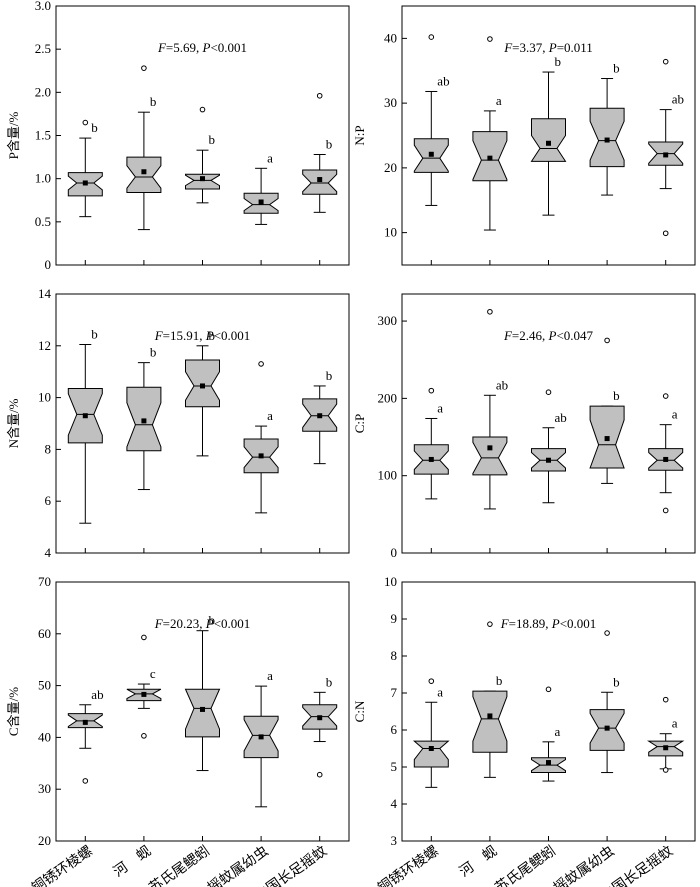 This screenshot has width=700, height=887. I want to click on y-tick-label: 12, so click(44, 345).